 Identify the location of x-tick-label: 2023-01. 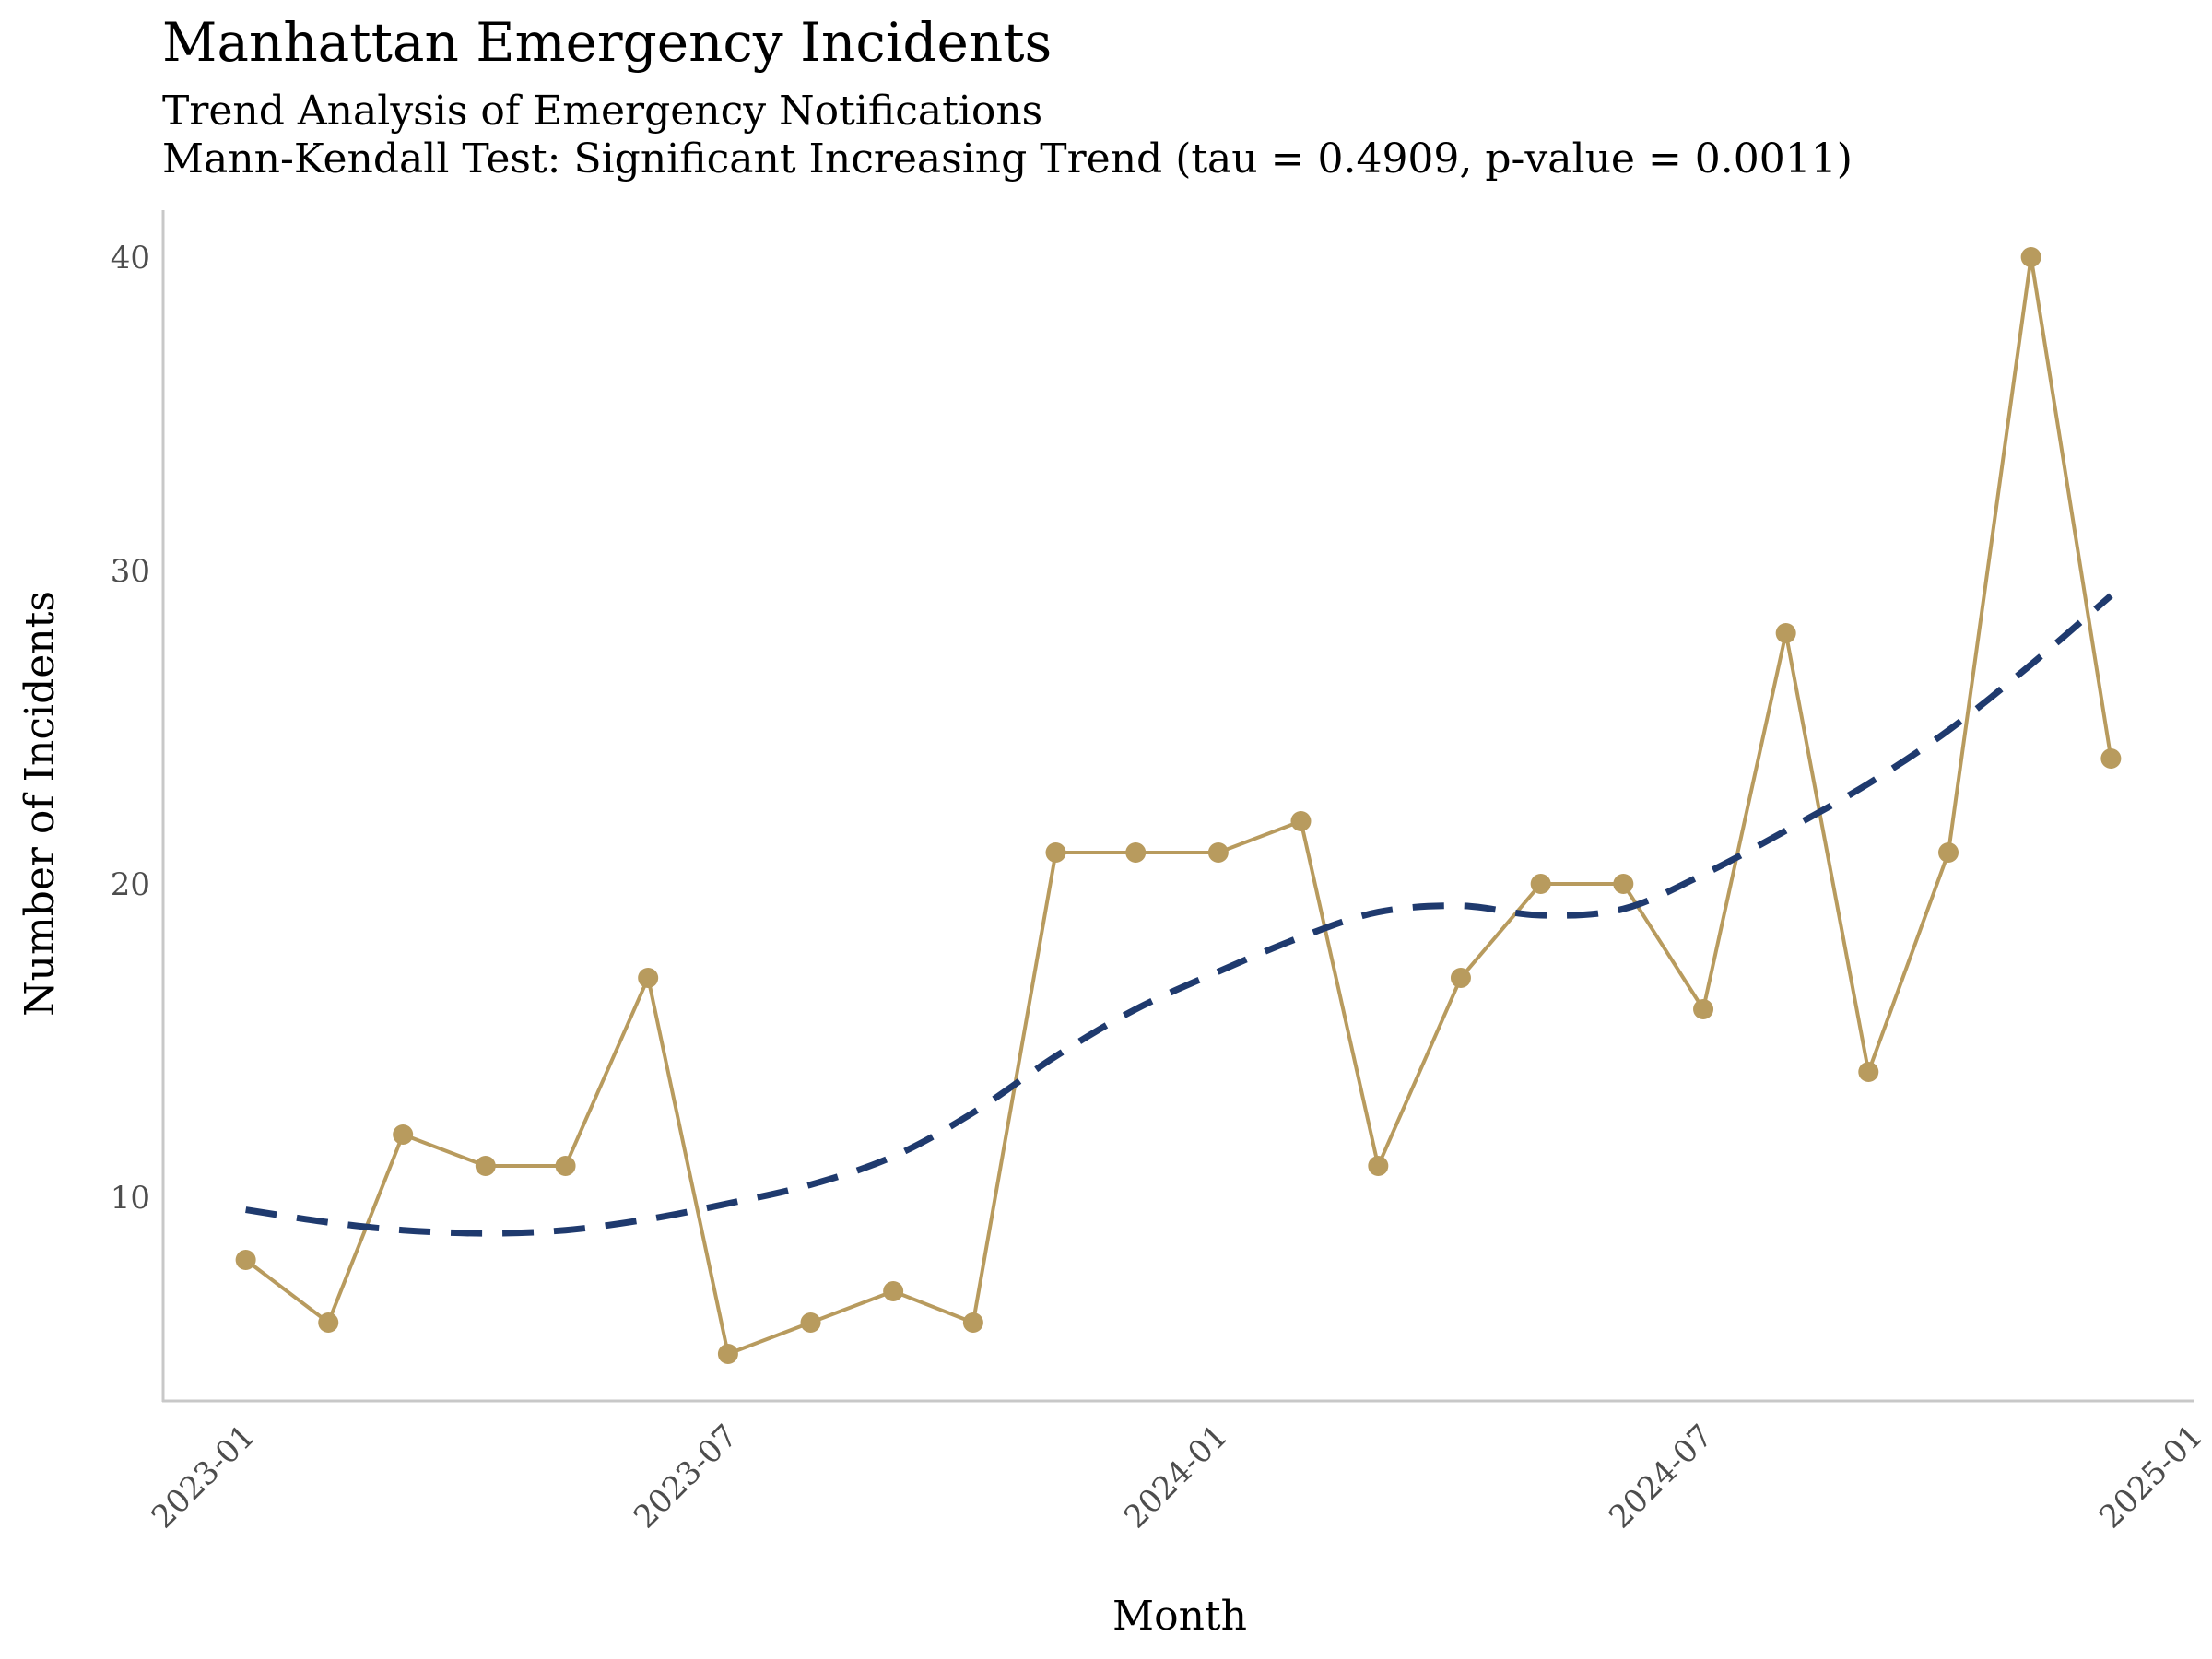
(204, 1476).